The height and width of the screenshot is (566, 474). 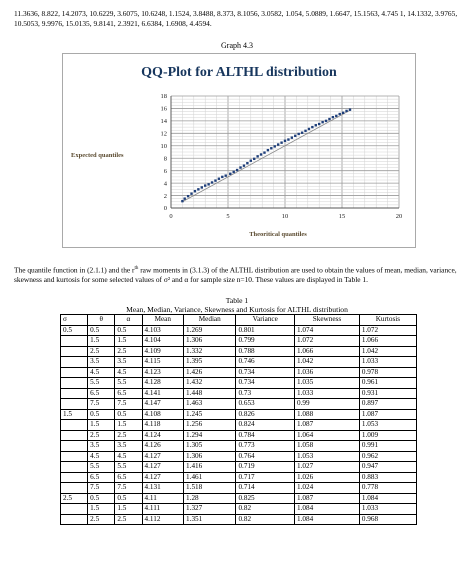 I want to click on x-tick-label: 5, so click(x=227, y=216).